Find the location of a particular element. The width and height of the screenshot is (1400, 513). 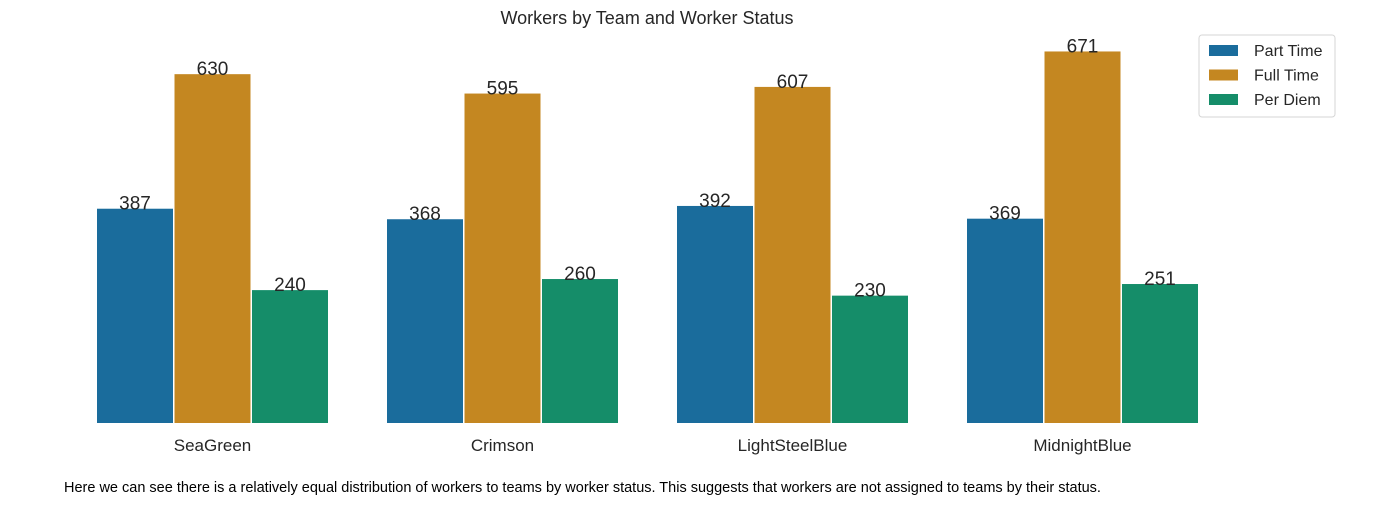

bar-crimson-full-time is located at coordinates (502, 258).